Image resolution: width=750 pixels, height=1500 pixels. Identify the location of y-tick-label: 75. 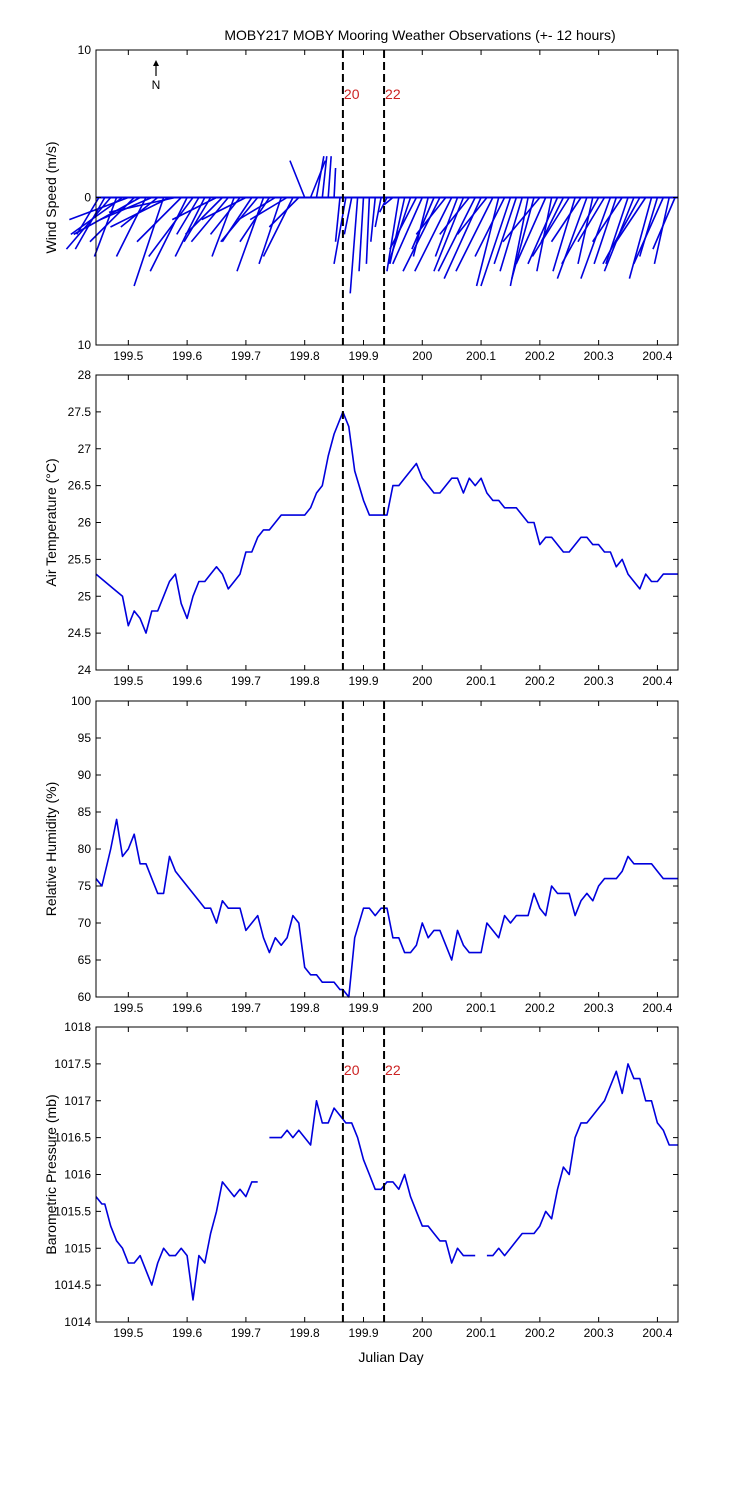
(85, 886).